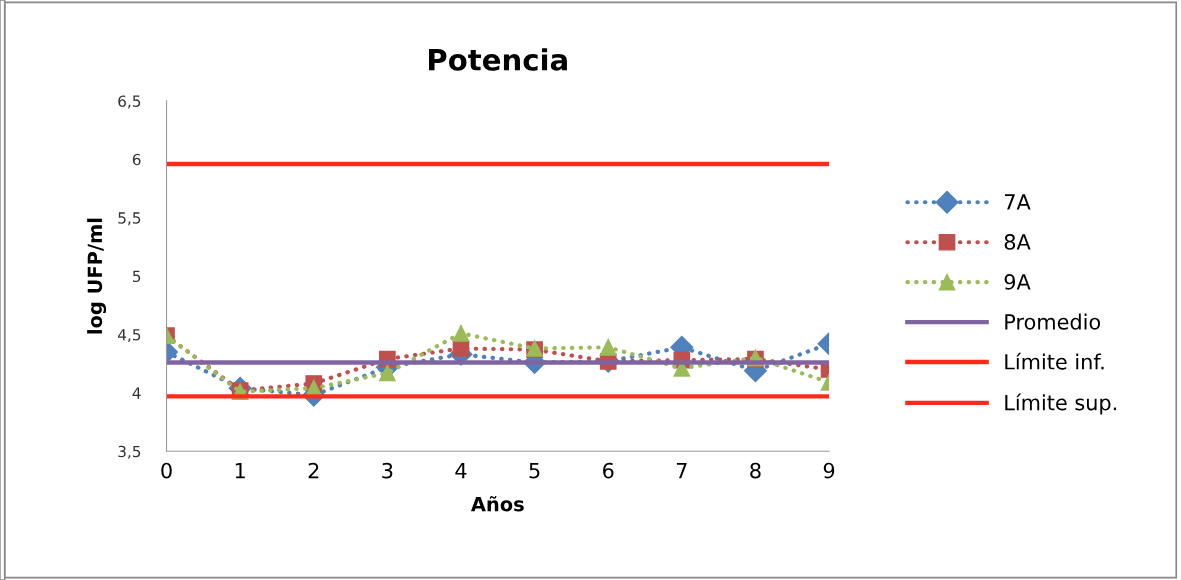  What do you see at coordinates (1053, 321) in the screenshot?
I see `legend-label: Promedio` at bounding box center [1053, 321].